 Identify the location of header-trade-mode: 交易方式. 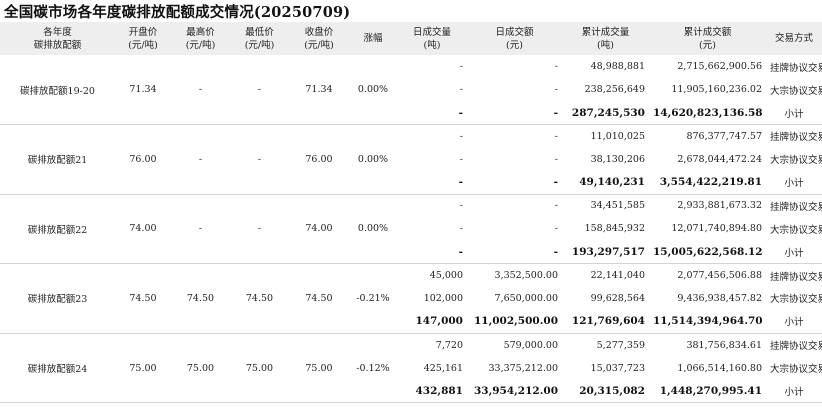
(793, 38).